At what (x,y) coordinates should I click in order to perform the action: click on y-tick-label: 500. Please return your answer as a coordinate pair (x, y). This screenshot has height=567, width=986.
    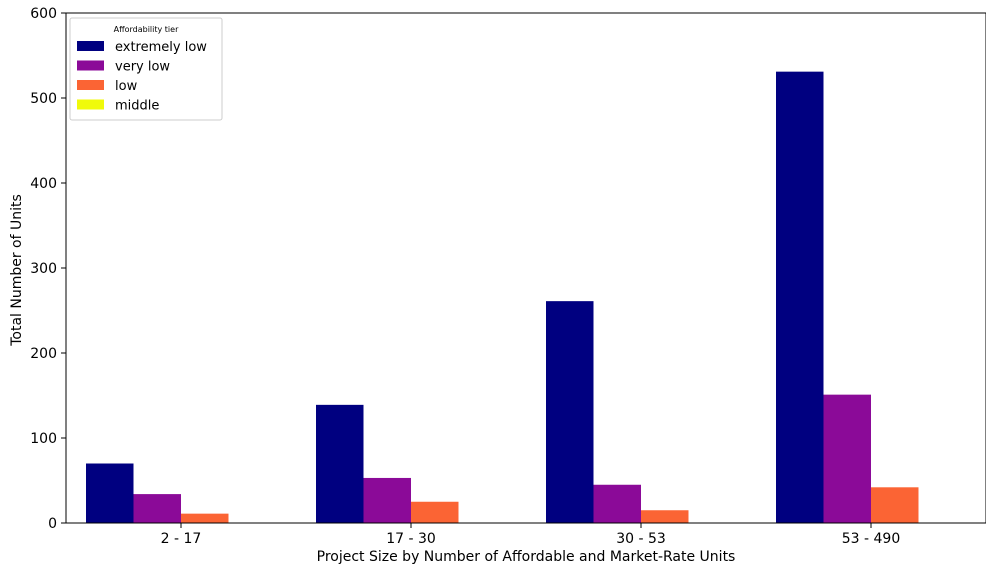
    Looking at the image, I should click on (43, 99).